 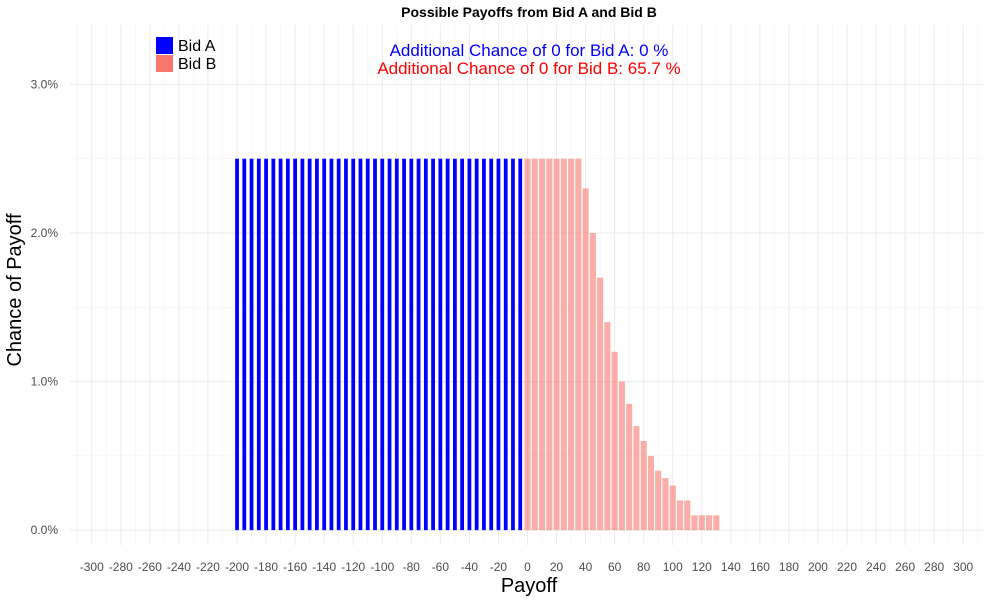 I want to click on x-tick-label: 120, so click(x=702, y=567).